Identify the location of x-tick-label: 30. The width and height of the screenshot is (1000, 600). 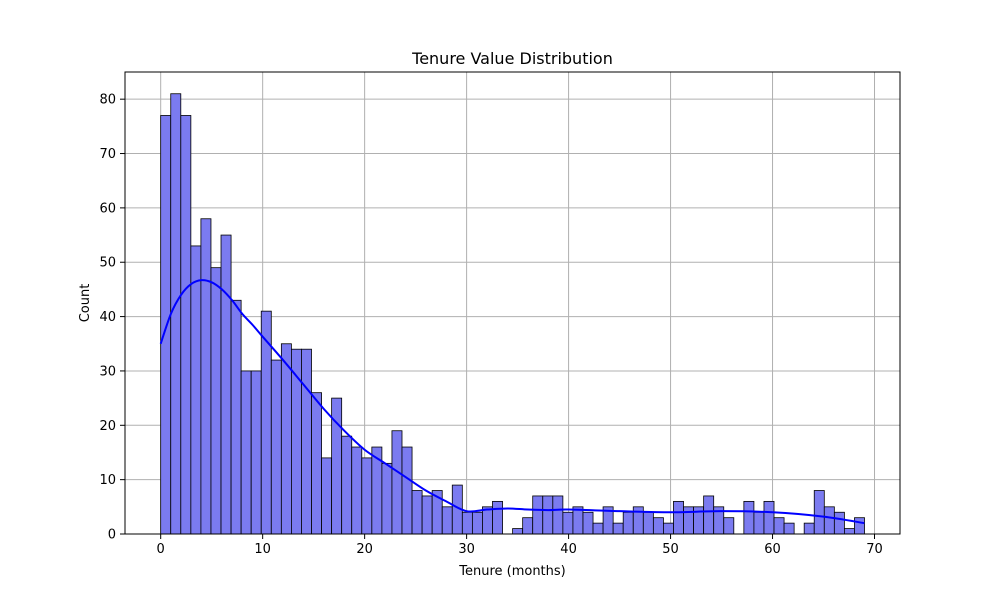
(466, 549).